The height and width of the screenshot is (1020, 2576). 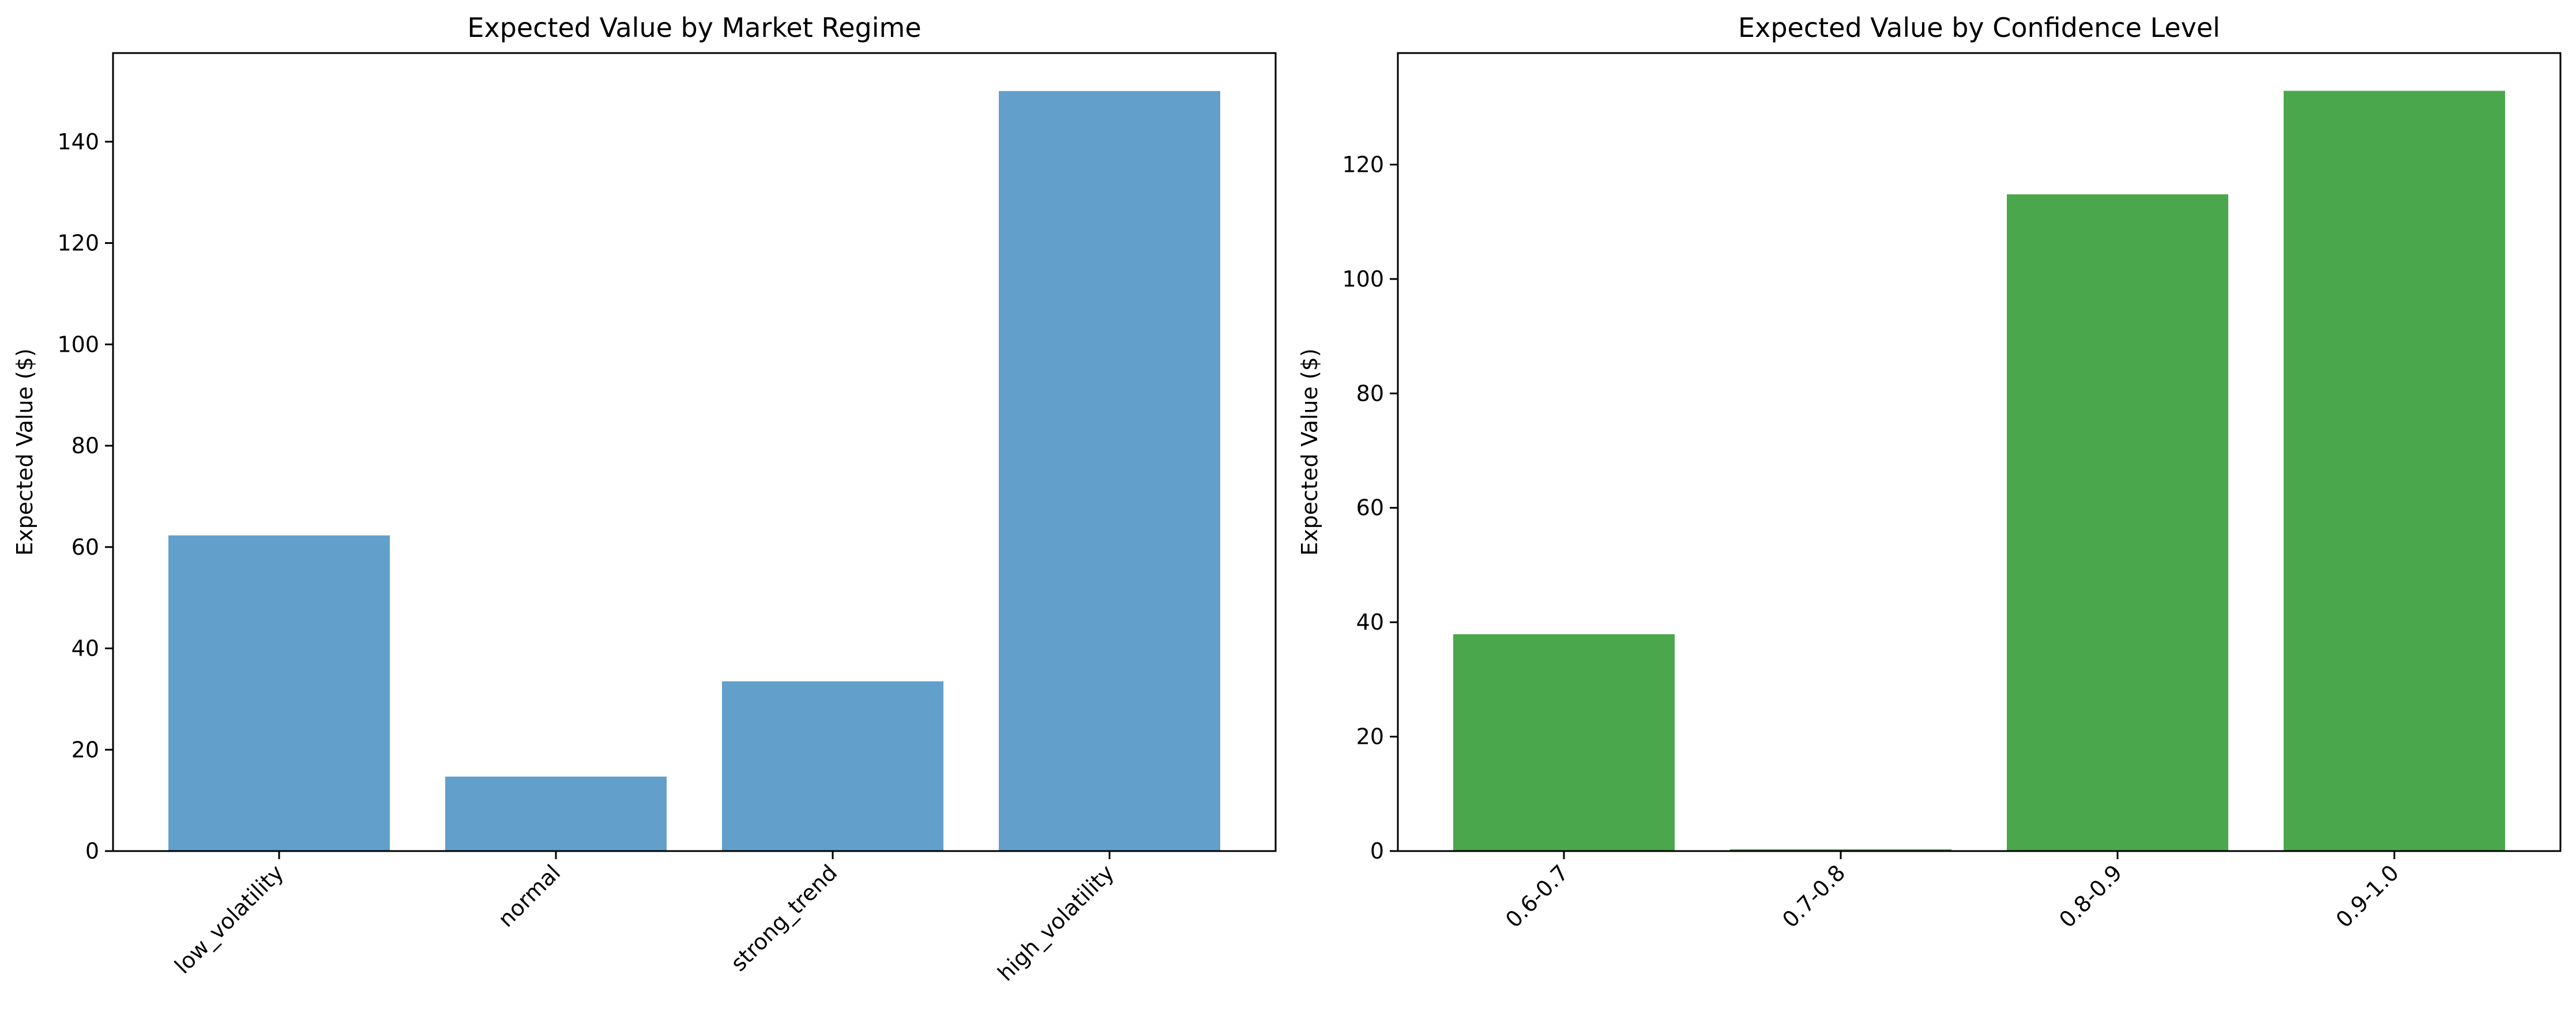 What do you see at coordinates (92, 851) in the screenshot?
I see `regime-chart-ytick-label-0: 0` at bounding box center [92, 851].